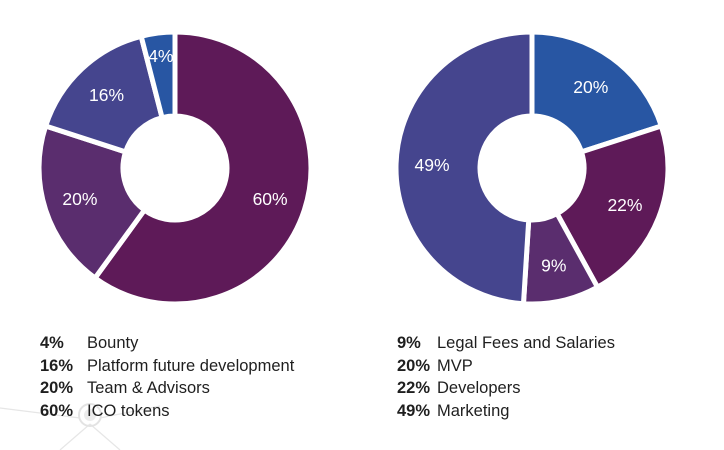  What do you see at coordinates (128, 410) in the screenshot?
I see `legend-label: ICO tokens` at bounding box center [128, 410].